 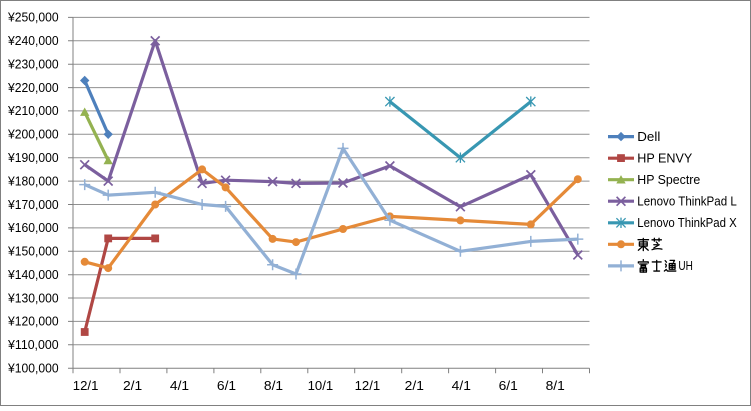 What do you see at coordinates (33, 110) in the screenshot?
I see `svg-text: ¥210,000` at bounding box center [33, 110].